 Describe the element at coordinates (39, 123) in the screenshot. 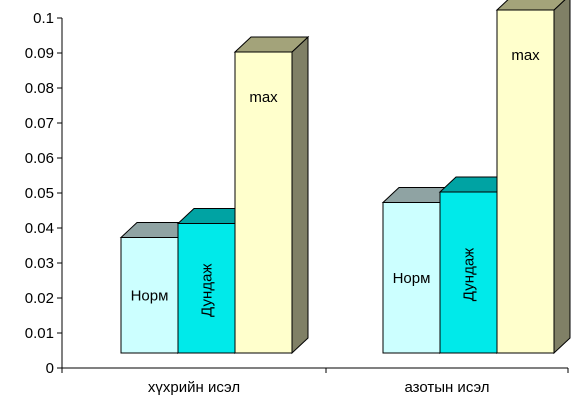

I see `y-tick-label: 0.07` at that location.